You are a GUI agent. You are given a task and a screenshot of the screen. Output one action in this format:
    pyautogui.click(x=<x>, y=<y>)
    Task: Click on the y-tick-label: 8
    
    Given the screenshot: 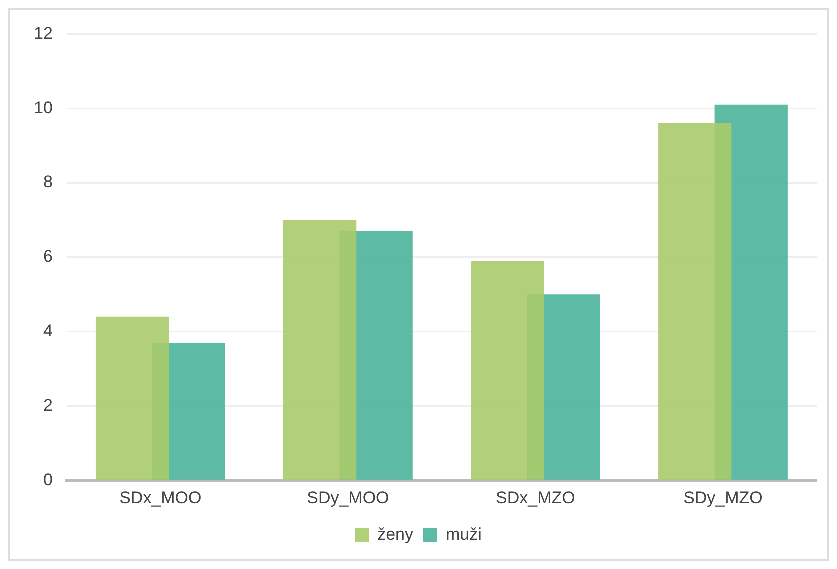 What is the action you would take?
    pyautogui.click(x=48, y=182)
    